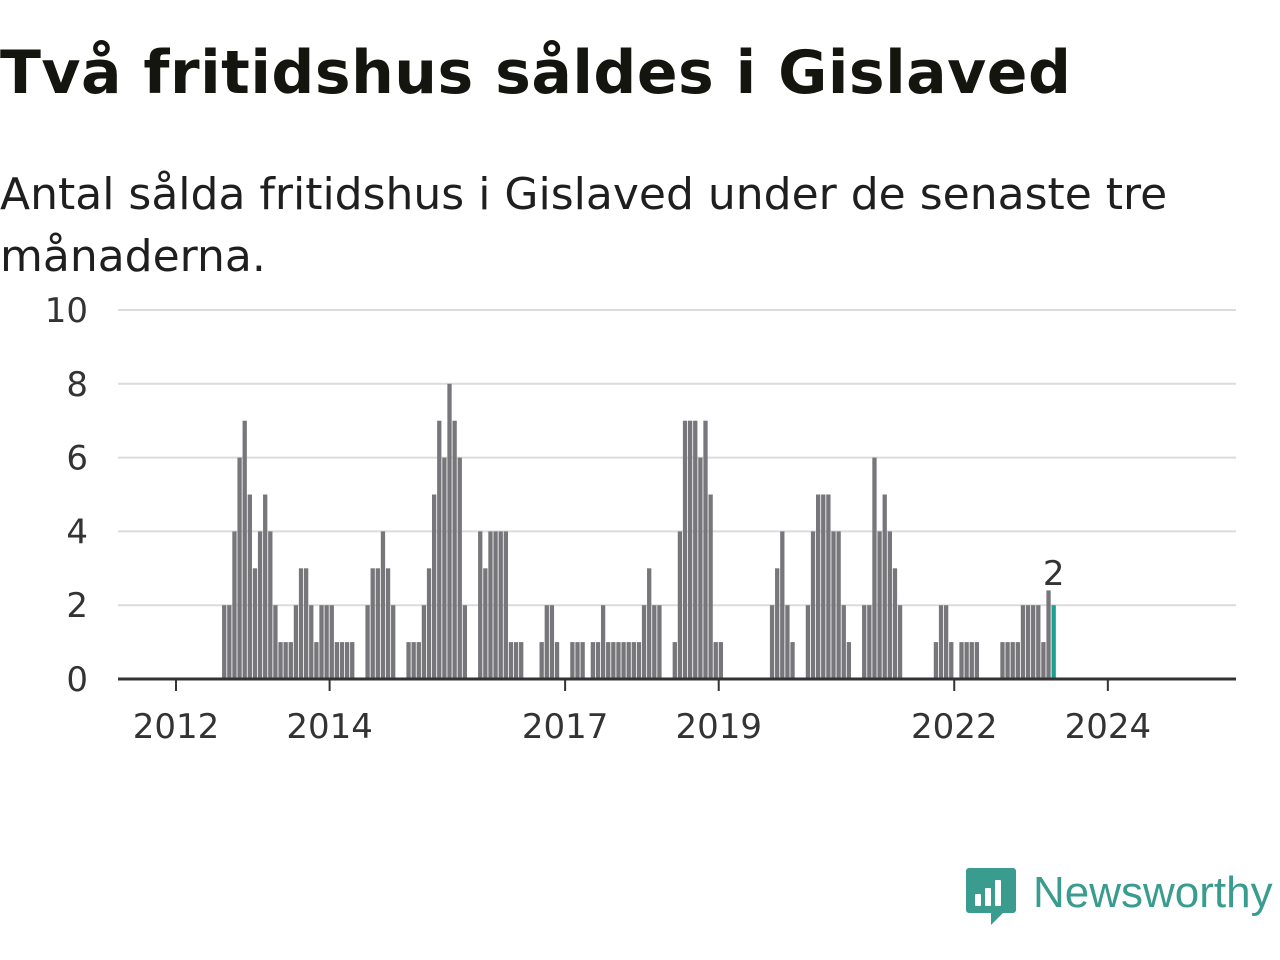 This screenshot has width=1280, height=960. Describe the element at coordinates (329, 727) in the screenshot. I see `x-tick-label: 2014` at that location.